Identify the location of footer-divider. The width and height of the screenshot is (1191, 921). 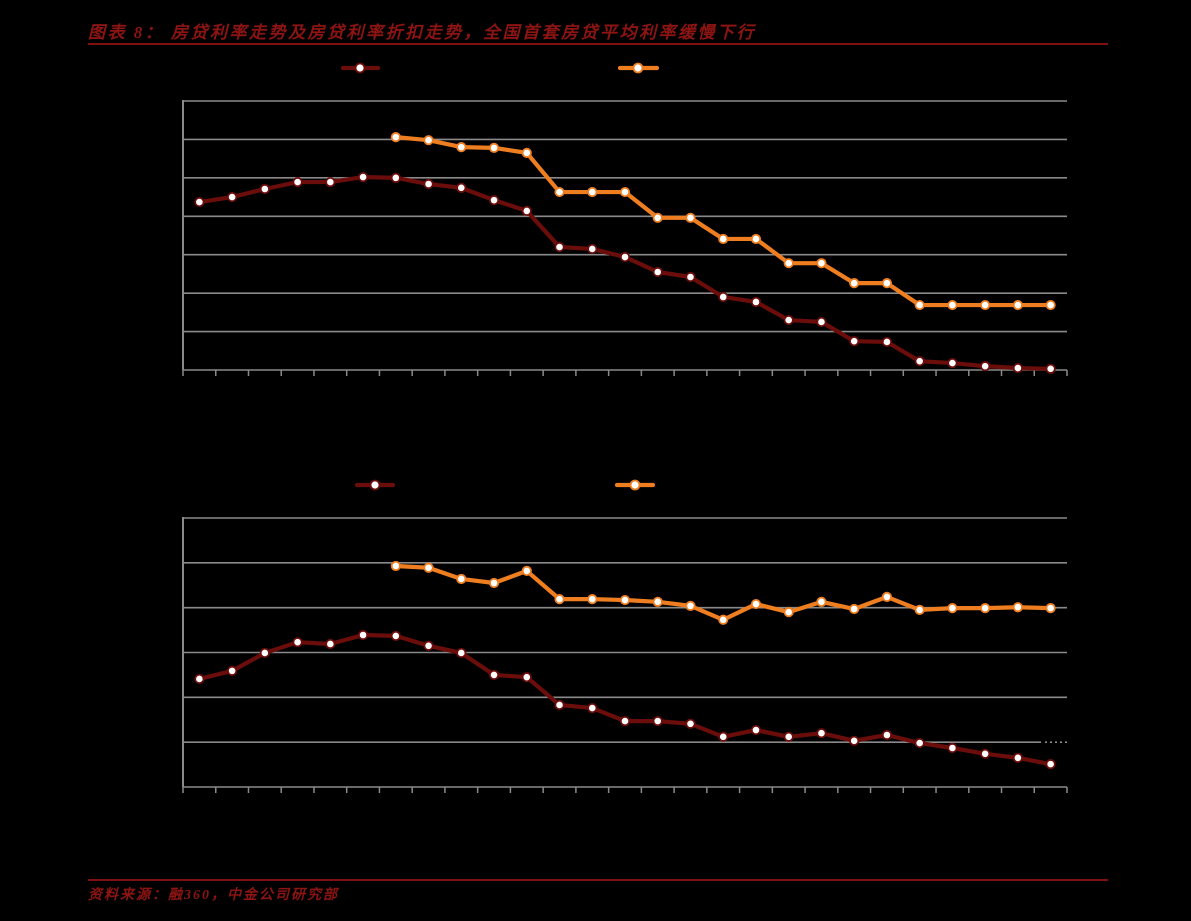
(598, 880).